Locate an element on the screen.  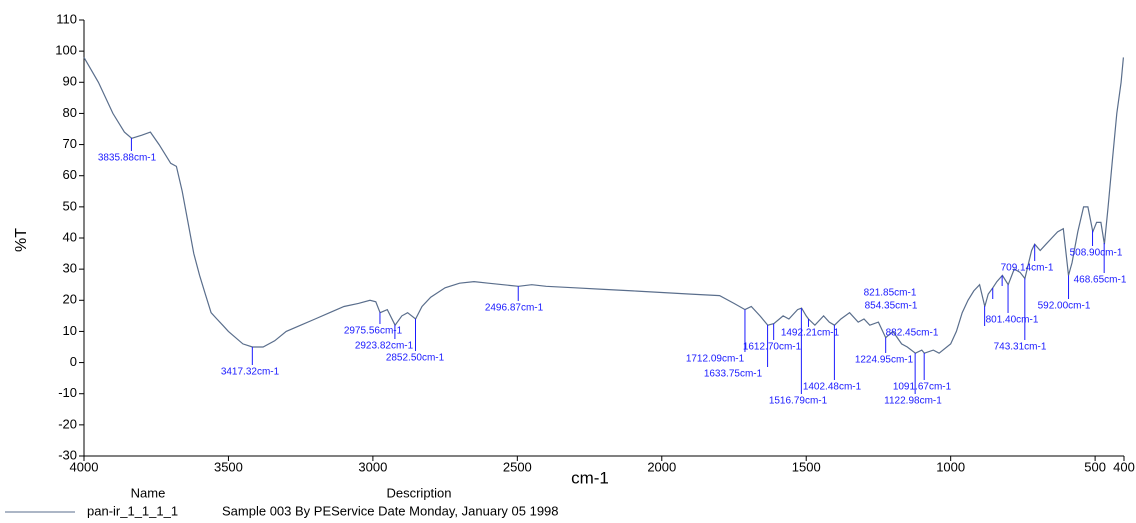
peak-label: 2923.82cm-1 is located at coordinates (384, 346).